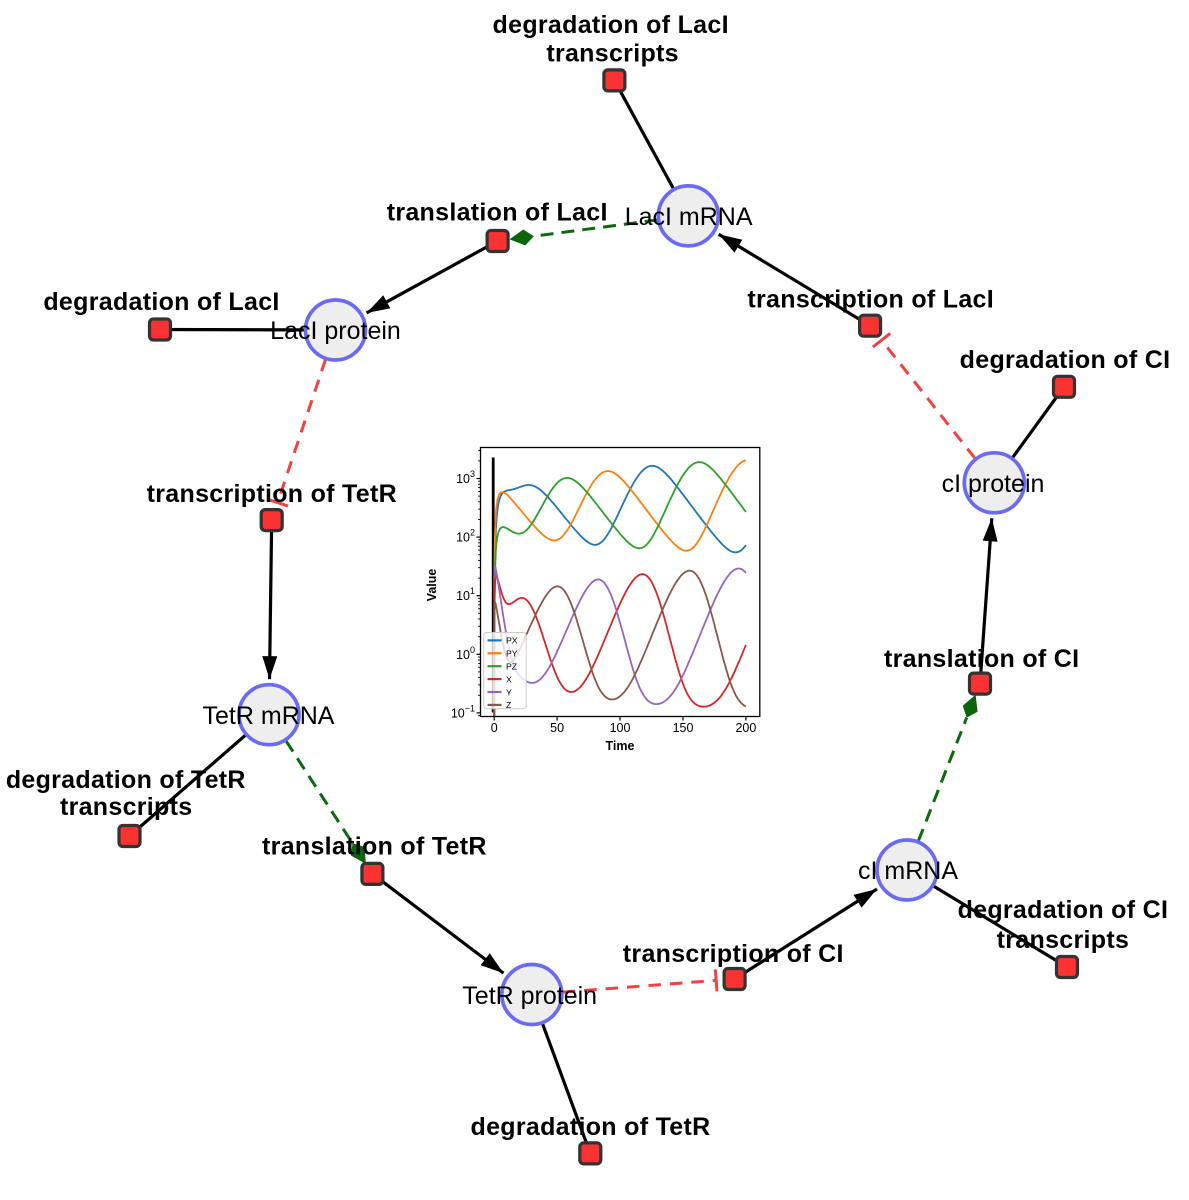 Image resolution: width=1189 pixels, height=1200 pixels. I want to click on svg-text: TetR protein, so click(529, 996).